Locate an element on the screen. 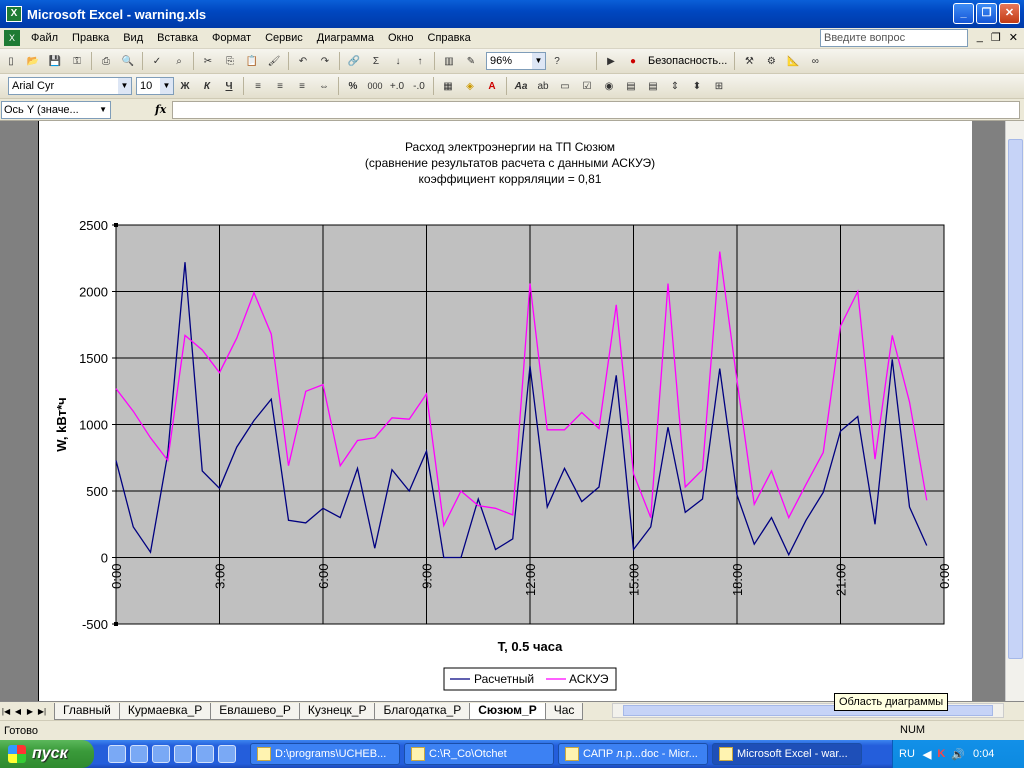 The image size is (1024, 768). vertical-scrollbar is located at coordinates (1014, 411).